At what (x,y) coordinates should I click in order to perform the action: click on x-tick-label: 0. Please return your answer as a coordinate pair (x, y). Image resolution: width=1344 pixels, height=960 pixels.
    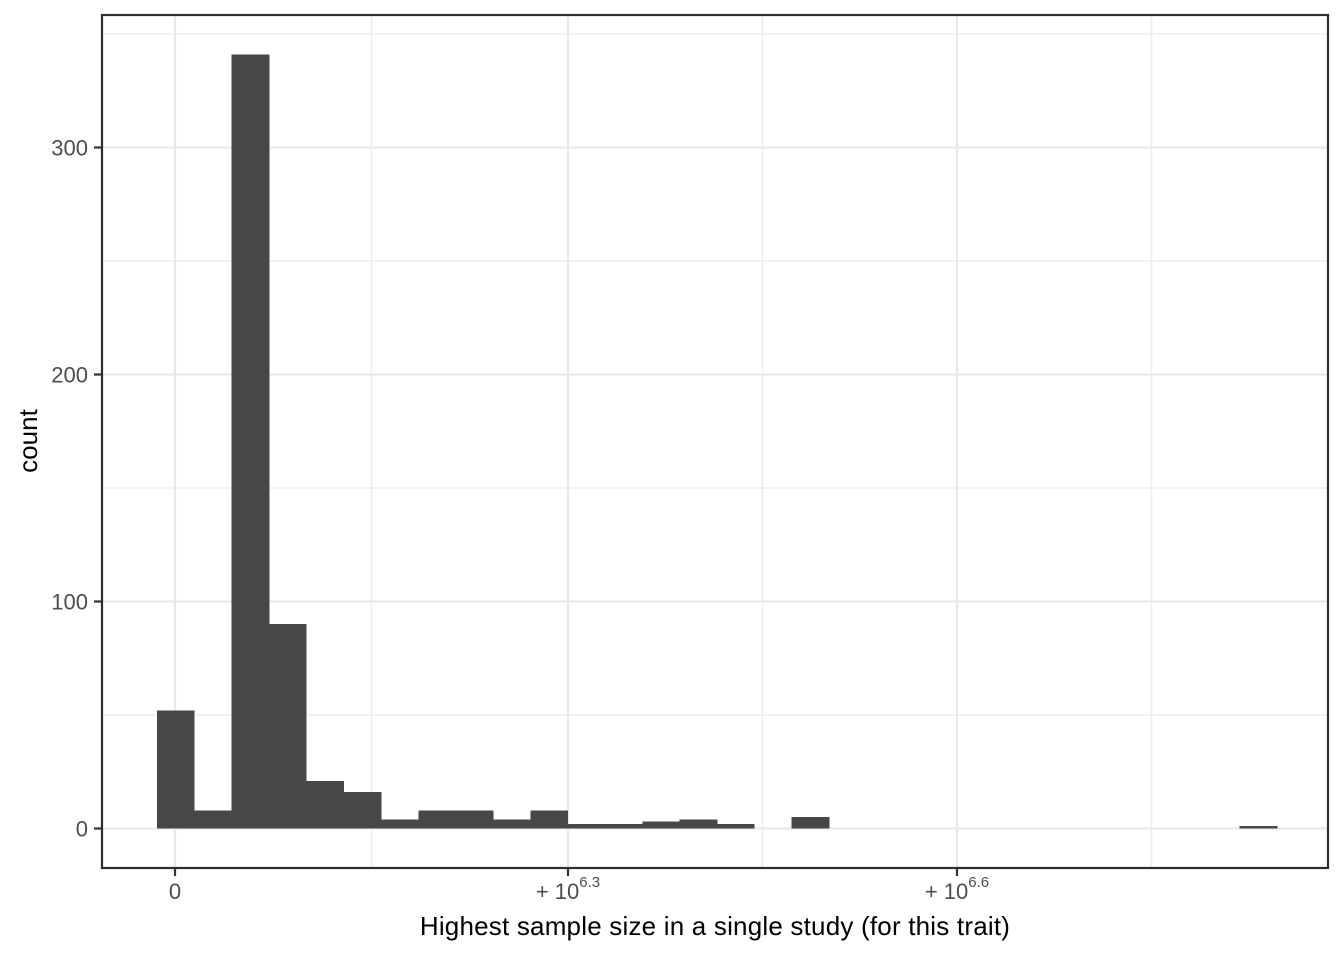
    Looking at the image, I should click on (175, 891).